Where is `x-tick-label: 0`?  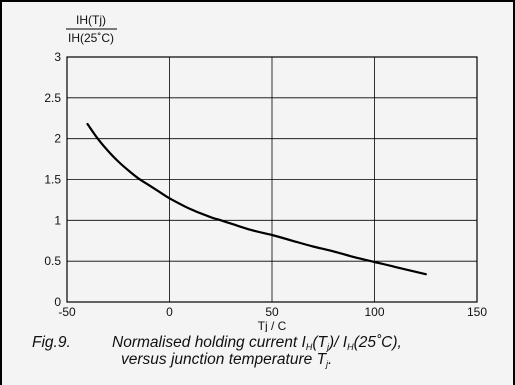 x-tick-label: 0 is located at coordinates (169, 312).